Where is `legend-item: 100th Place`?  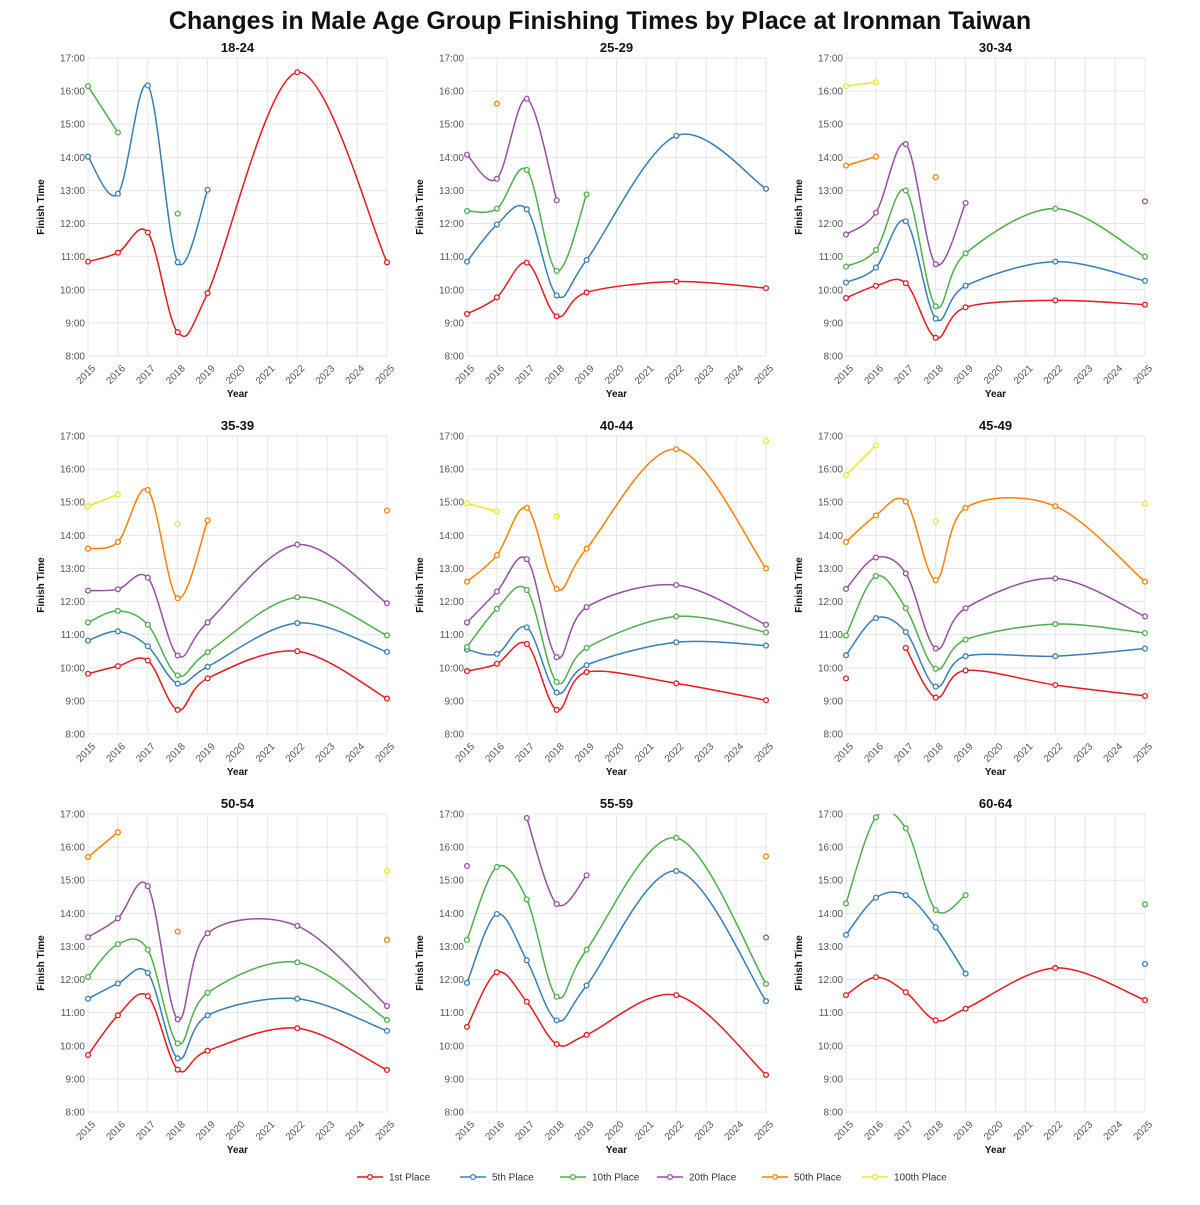 legend-item: 100th Place is located at coordinates (904, 1178).